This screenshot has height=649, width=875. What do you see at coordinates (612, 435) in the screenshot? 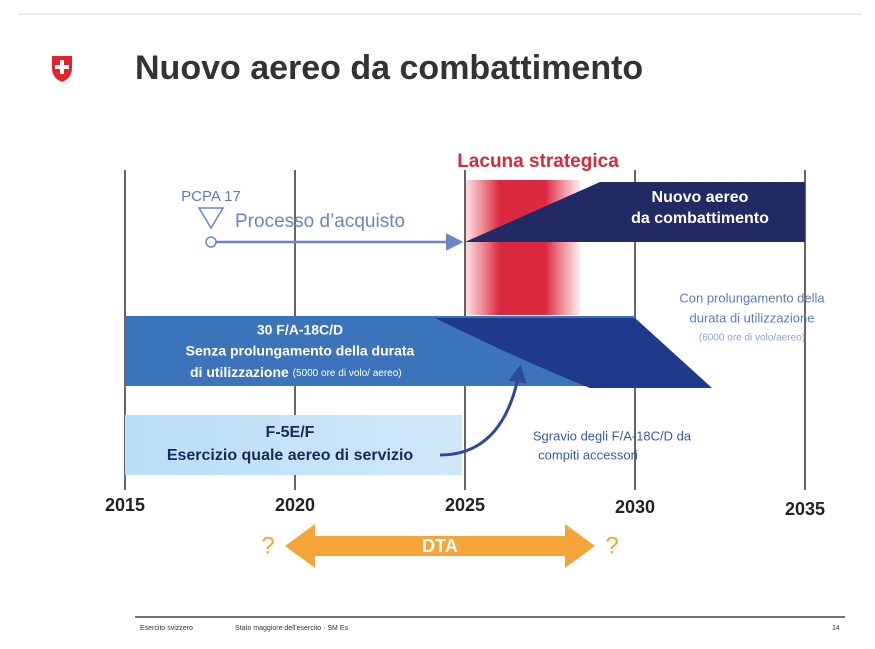
I see `relief-label: Sgravio degli F/A-18C/D da` at bounding box center [612, 435].